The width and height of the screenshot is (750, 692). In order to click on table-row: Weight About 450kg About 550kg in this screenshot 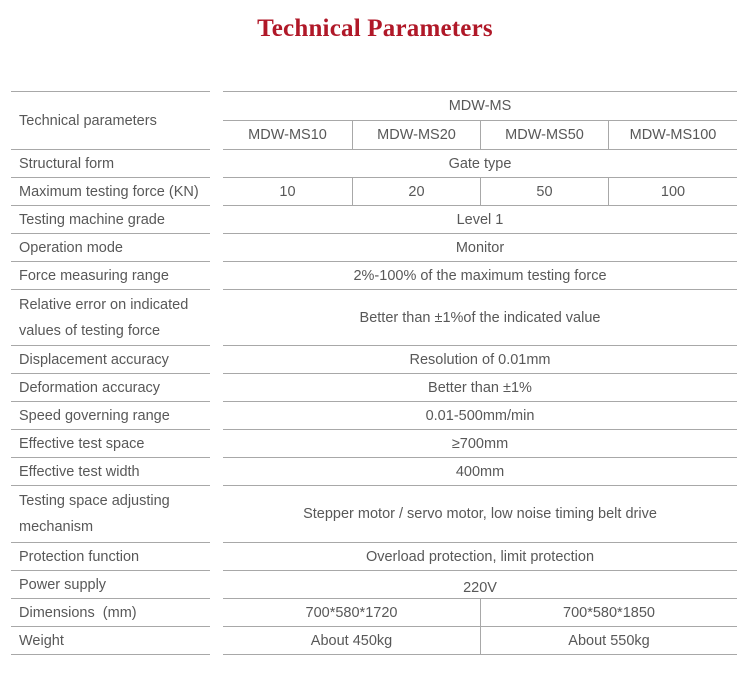, I will do `click(374, 641)`.